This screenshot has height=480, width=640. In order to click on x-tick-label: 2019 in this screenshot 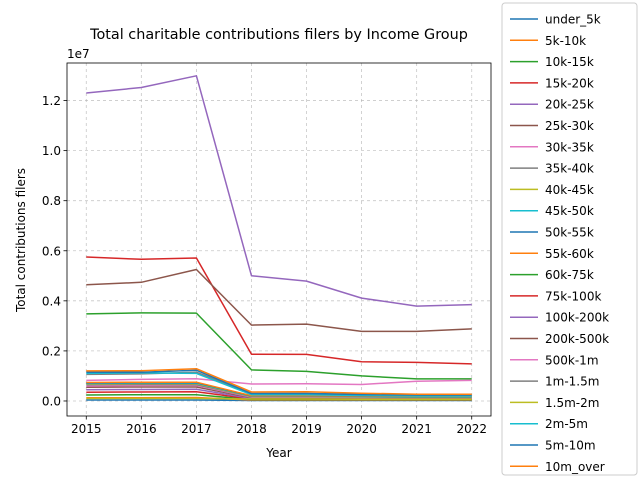, I will do `click(306, 429)`.